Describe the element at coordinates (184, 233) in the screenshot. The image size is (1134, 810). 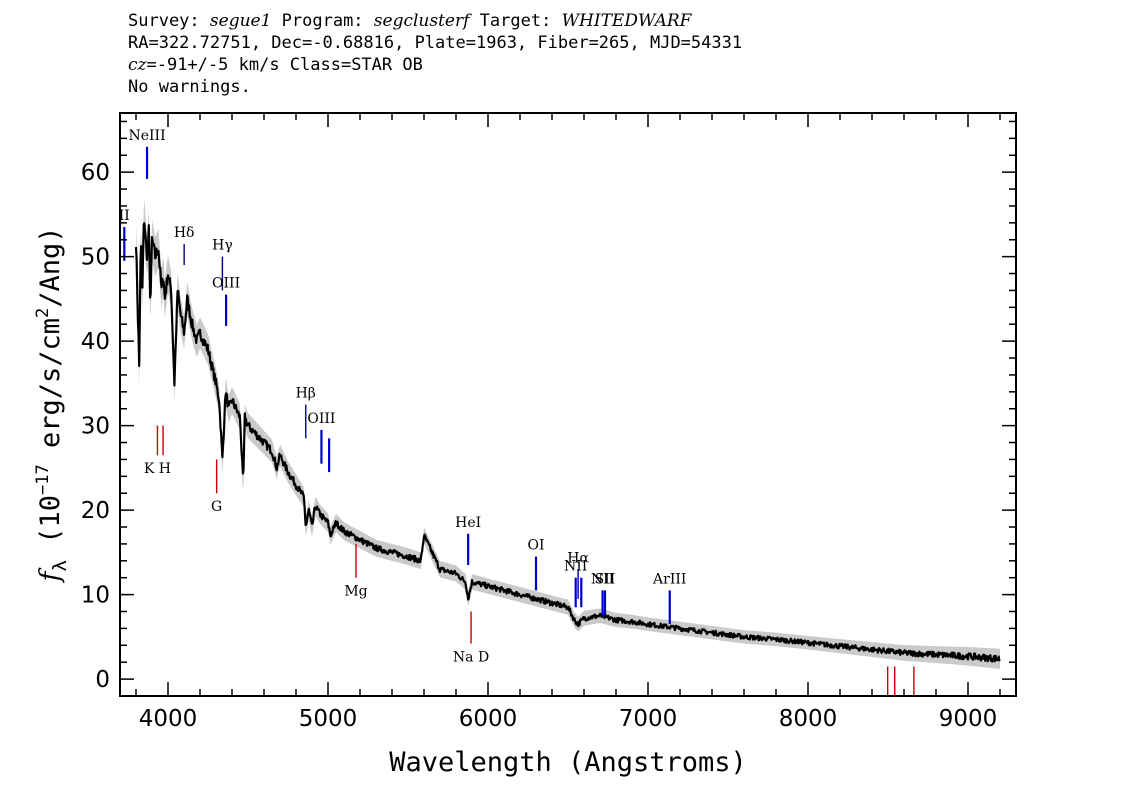
I see `emission-line-label: Hδ` at that location.